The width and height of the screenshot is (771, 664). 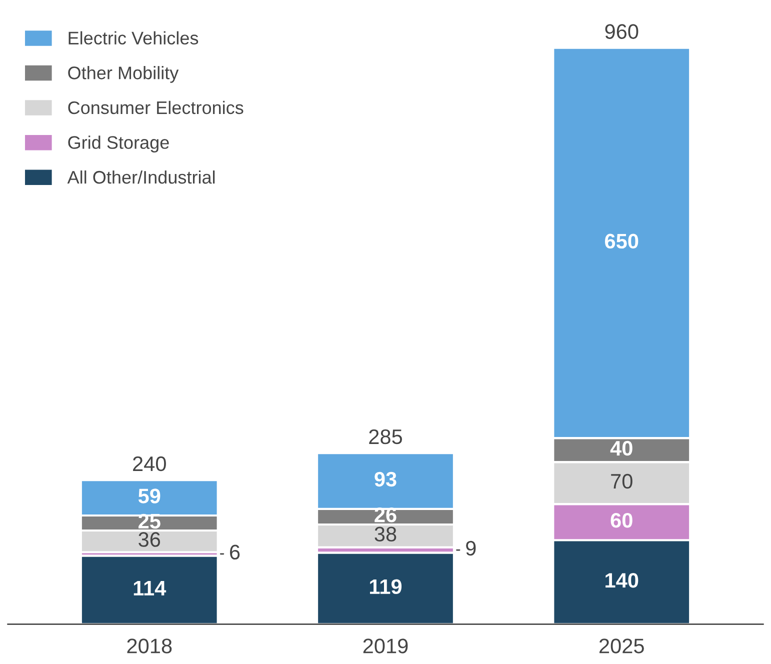 What do you see at coordinates (385, 436) in the screenshot?
I see `total-label: 285` at bounding box center [385, 436].